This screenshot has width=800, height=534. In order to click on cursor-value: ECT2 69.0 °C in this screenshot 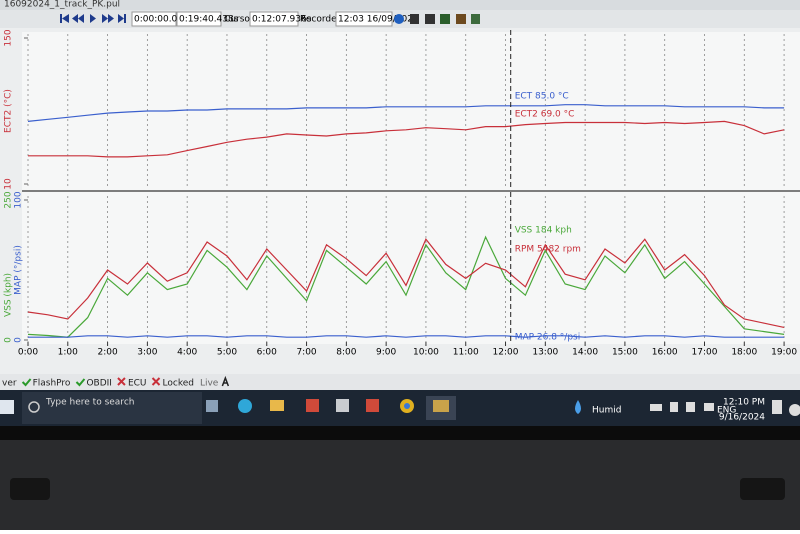, I will do `click(545, 115)`.